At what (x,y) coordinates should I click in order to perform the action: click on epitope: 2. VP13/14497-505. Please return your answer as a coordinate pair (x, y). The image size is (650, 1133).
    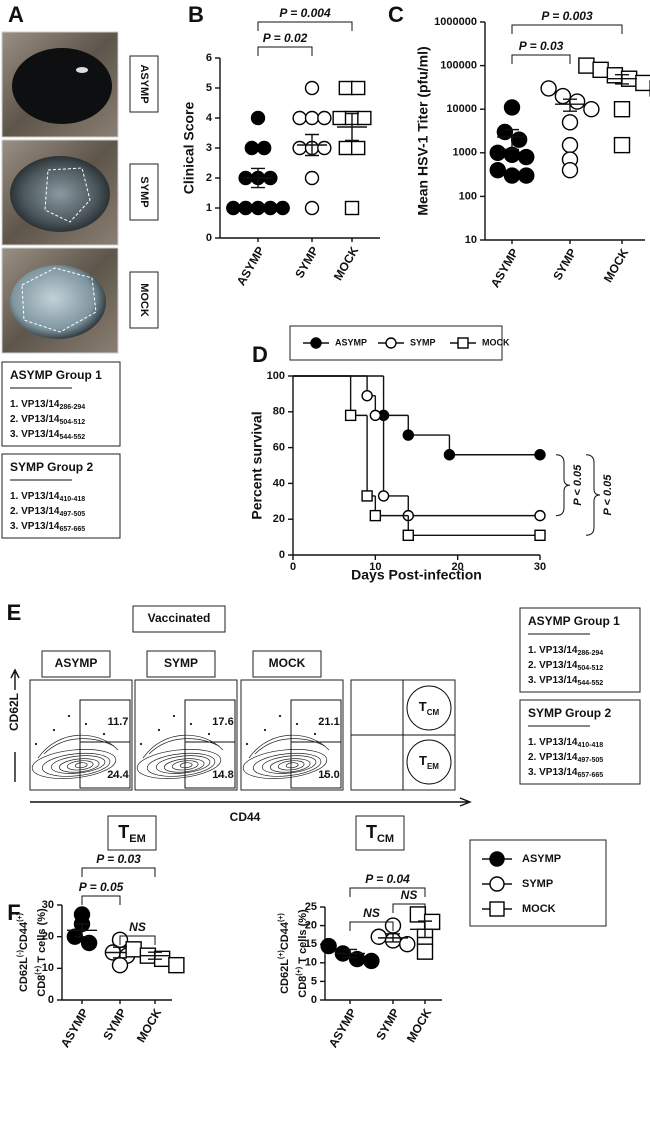
    Looking at the image, I should click on (47, 512).